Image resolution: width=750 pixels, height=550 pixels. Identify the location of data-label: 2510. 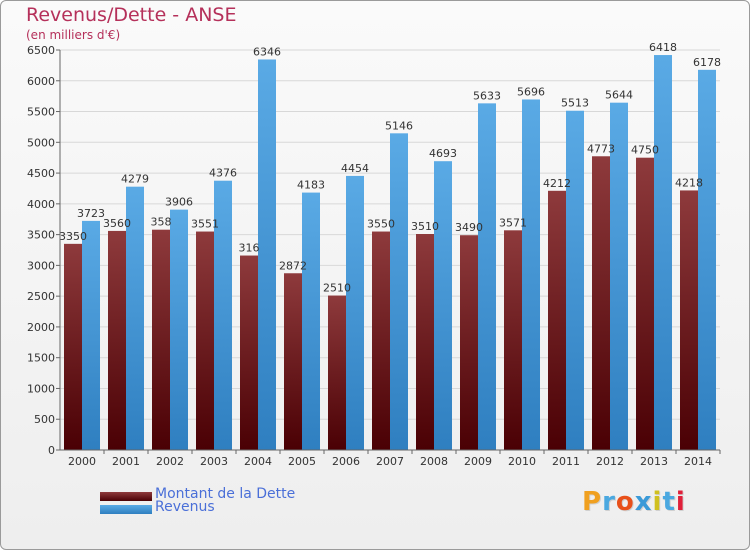
(337, 288).